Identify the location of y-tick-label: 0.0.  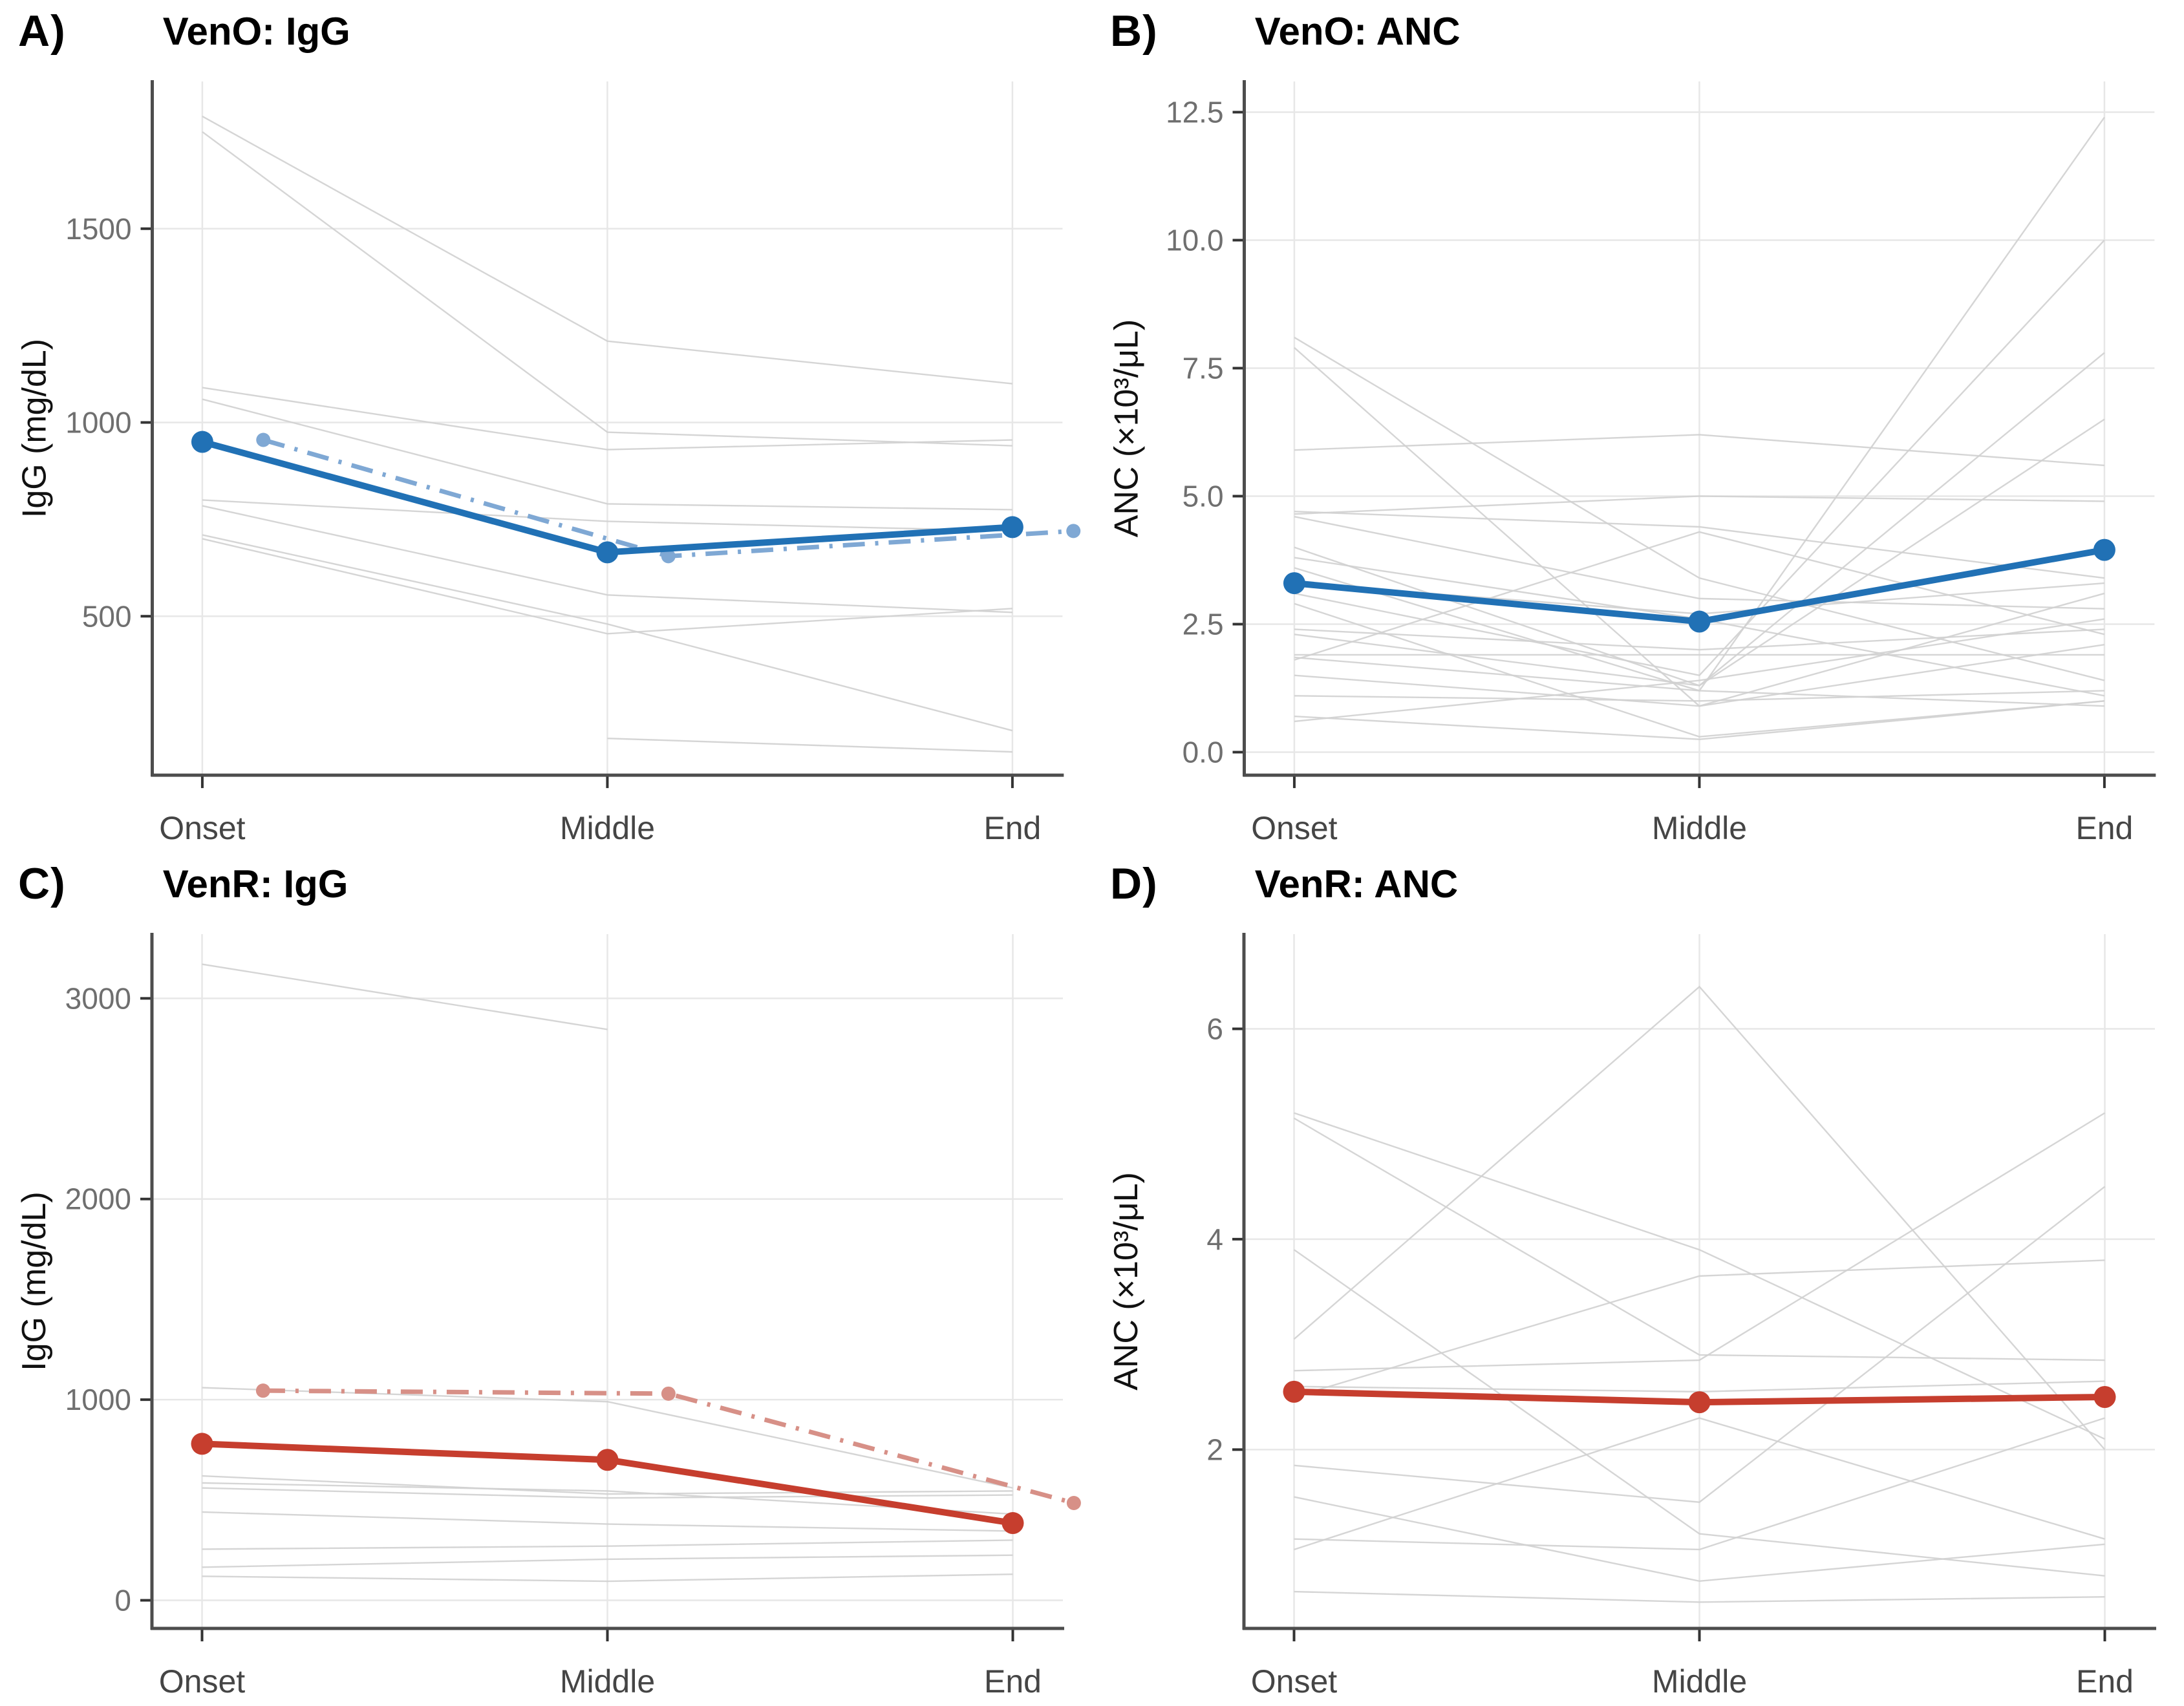
(1203, 752).